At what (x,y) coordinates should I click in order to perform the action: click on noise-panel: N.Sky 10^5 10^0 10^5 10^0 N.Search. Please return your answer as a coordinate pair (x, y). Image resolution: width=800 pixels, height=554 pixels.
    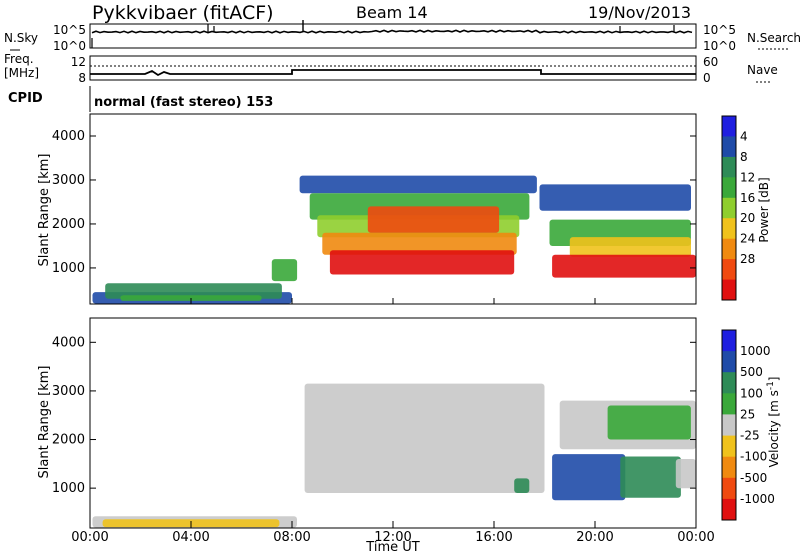
    Looking at the image, I should click on (402, 36).